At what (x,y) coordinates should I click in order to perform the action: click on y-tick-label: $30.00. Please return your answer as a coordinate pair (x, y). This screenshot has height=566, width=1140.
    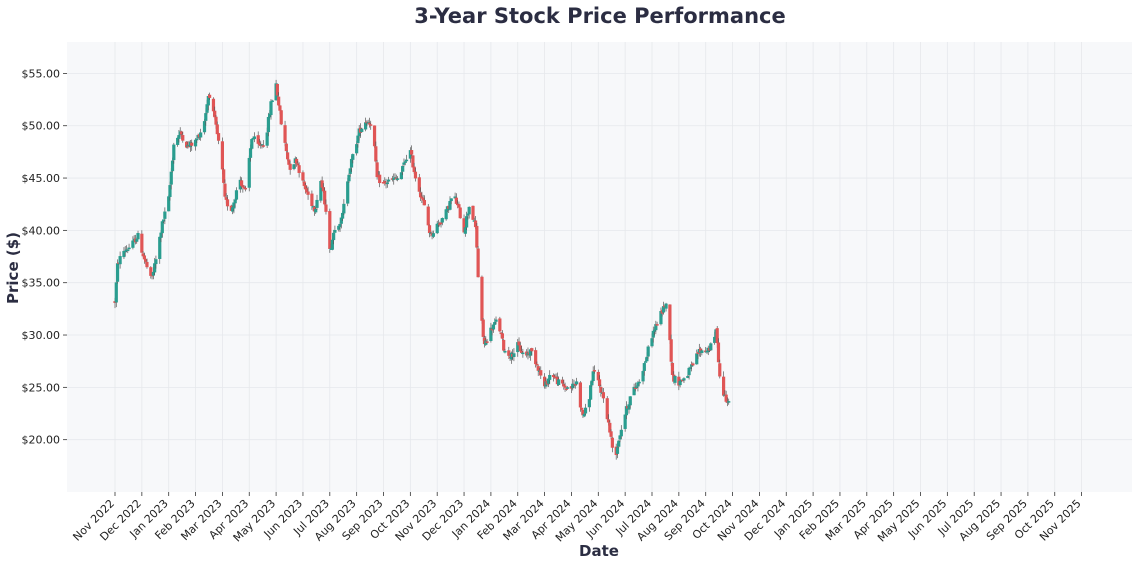
    Looking at the image, I should click on (41, 335).